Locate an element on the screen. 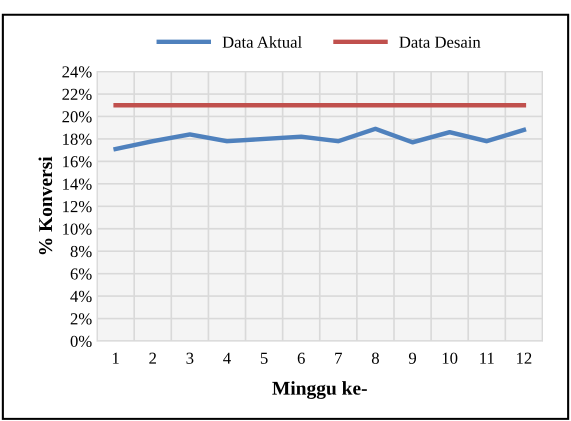  x-tick-label: 3 is located at coordinates (190, 358).